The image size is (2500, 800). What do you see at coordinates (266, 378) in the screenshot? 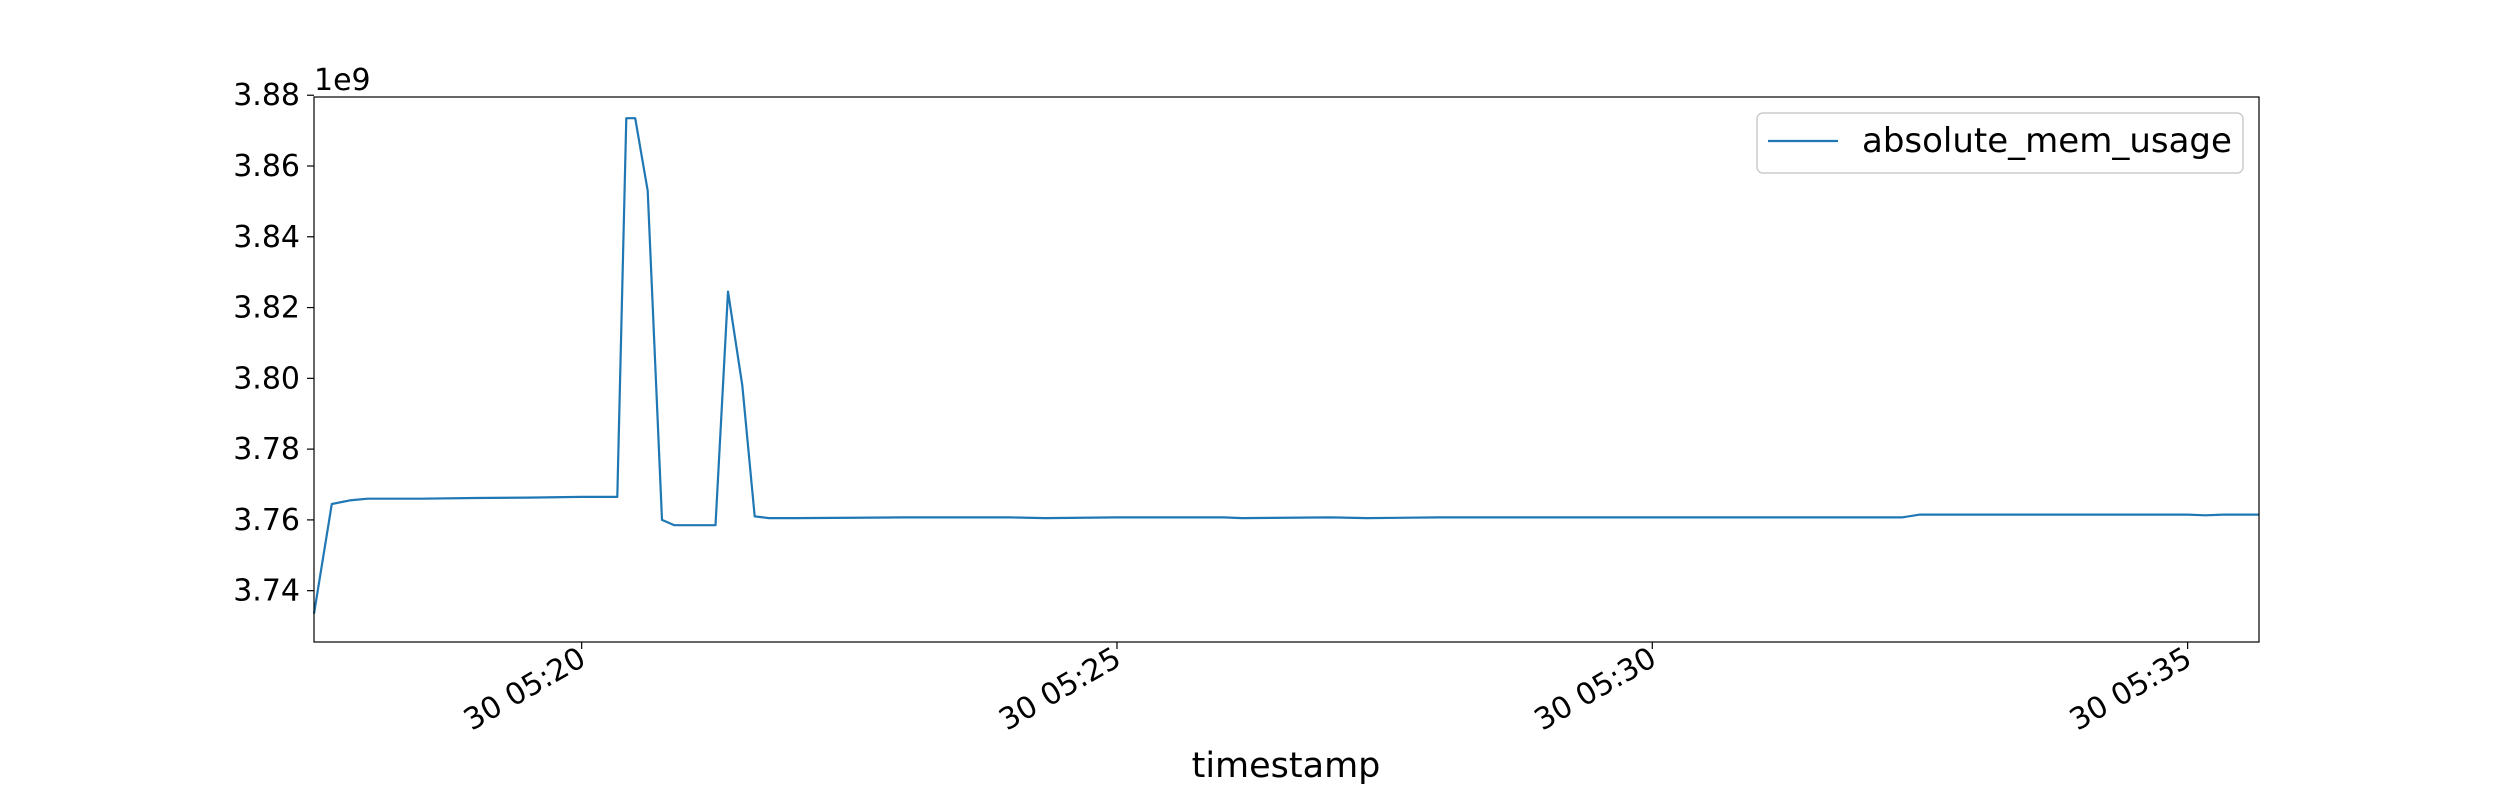
I see `y-tick-label: 3.80` at bounding box center [266, 378].